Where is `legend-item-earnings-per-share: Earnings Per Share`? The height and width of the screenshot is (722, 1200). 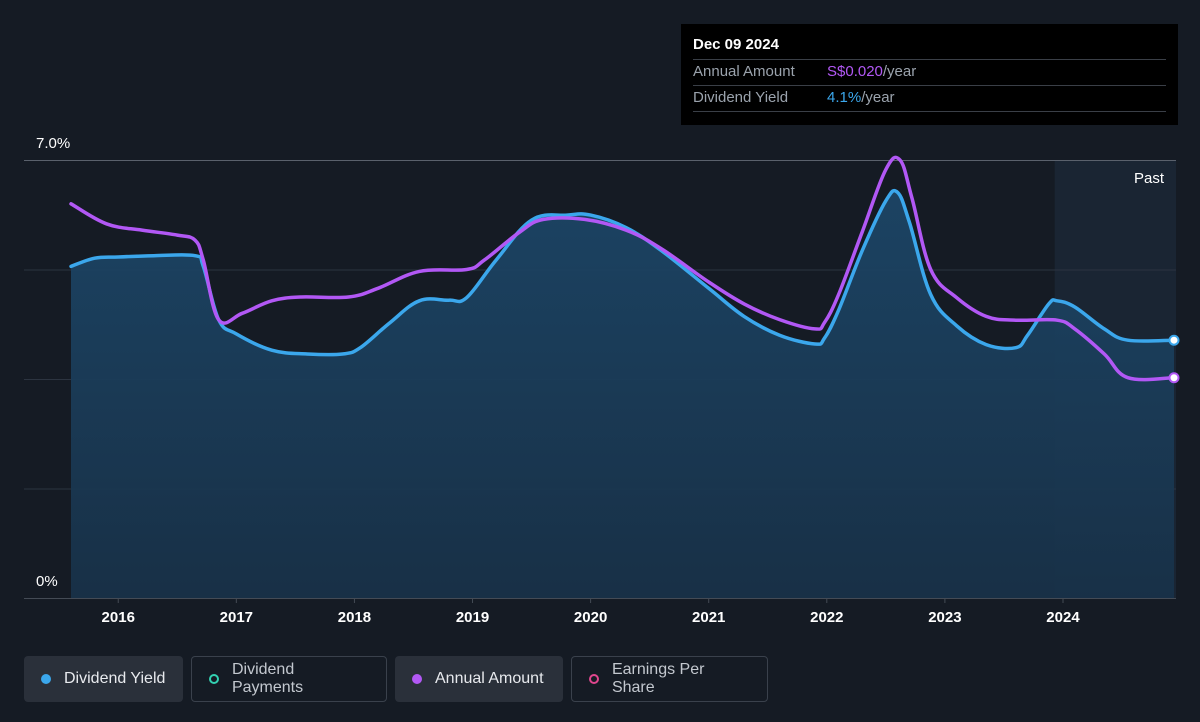
legend-item-earnings-per-share: Earnings Per Share is located at coordinates (669, 679).